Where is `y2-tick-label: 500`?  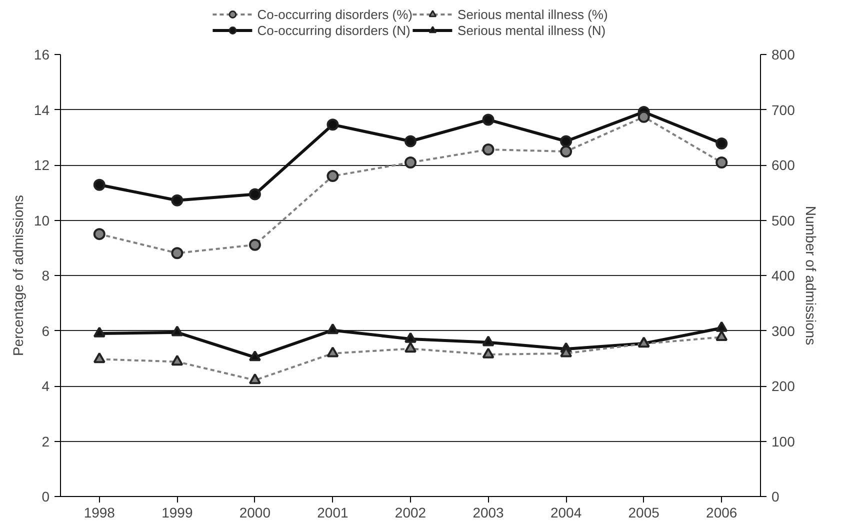 y2-tick-label: 500 is located at coordinates (784, 220).